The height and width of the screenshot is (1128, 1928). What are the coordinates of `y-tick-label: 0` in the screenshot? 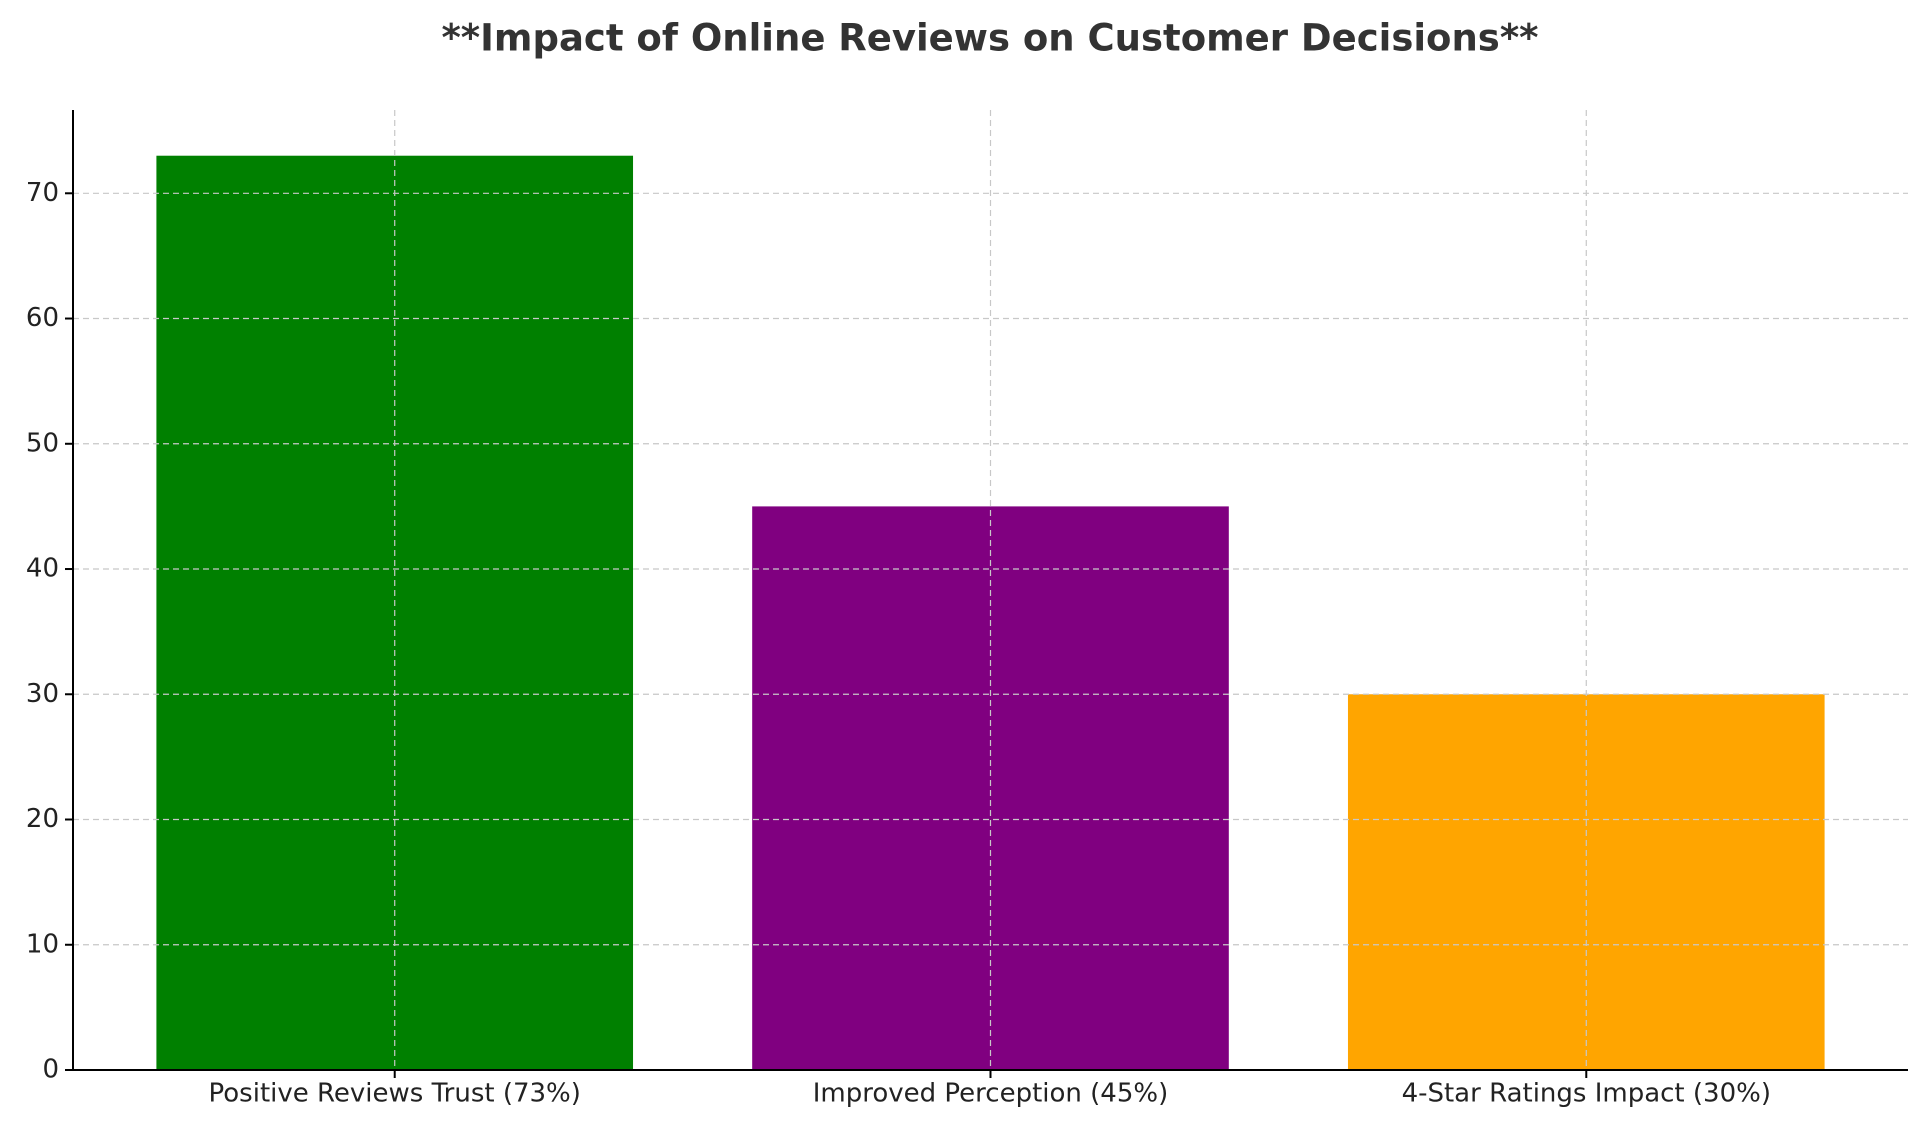 It's located at (50, 1070).